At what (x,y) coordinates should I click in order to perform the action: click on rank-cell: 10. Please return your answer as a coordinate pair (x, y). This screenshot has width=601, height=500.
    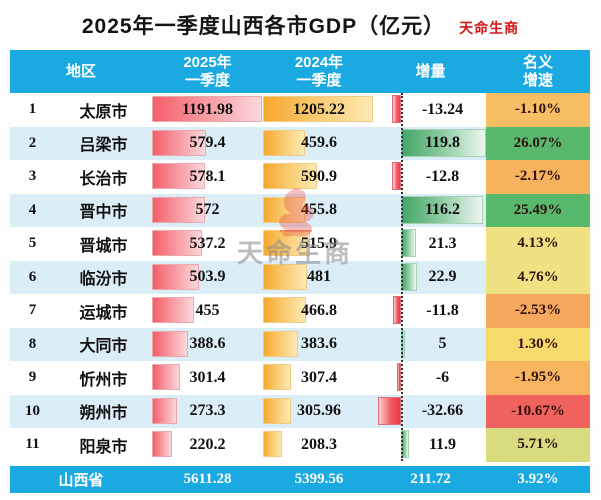
    Looking at the image, I should click on (32, 410).